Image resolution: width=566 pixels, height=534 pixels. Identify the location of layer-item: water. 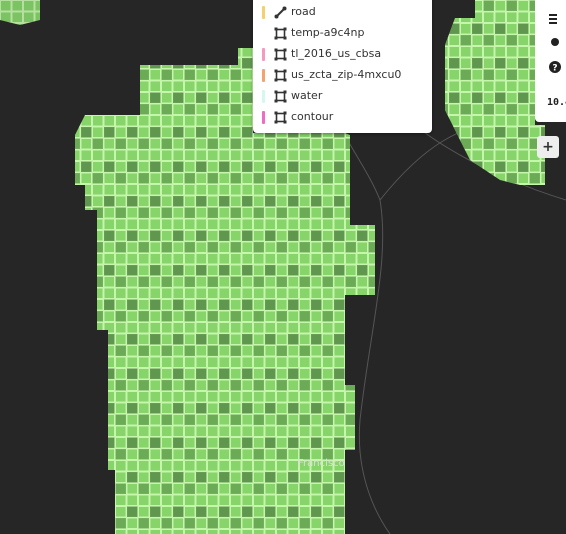
(342, 96).